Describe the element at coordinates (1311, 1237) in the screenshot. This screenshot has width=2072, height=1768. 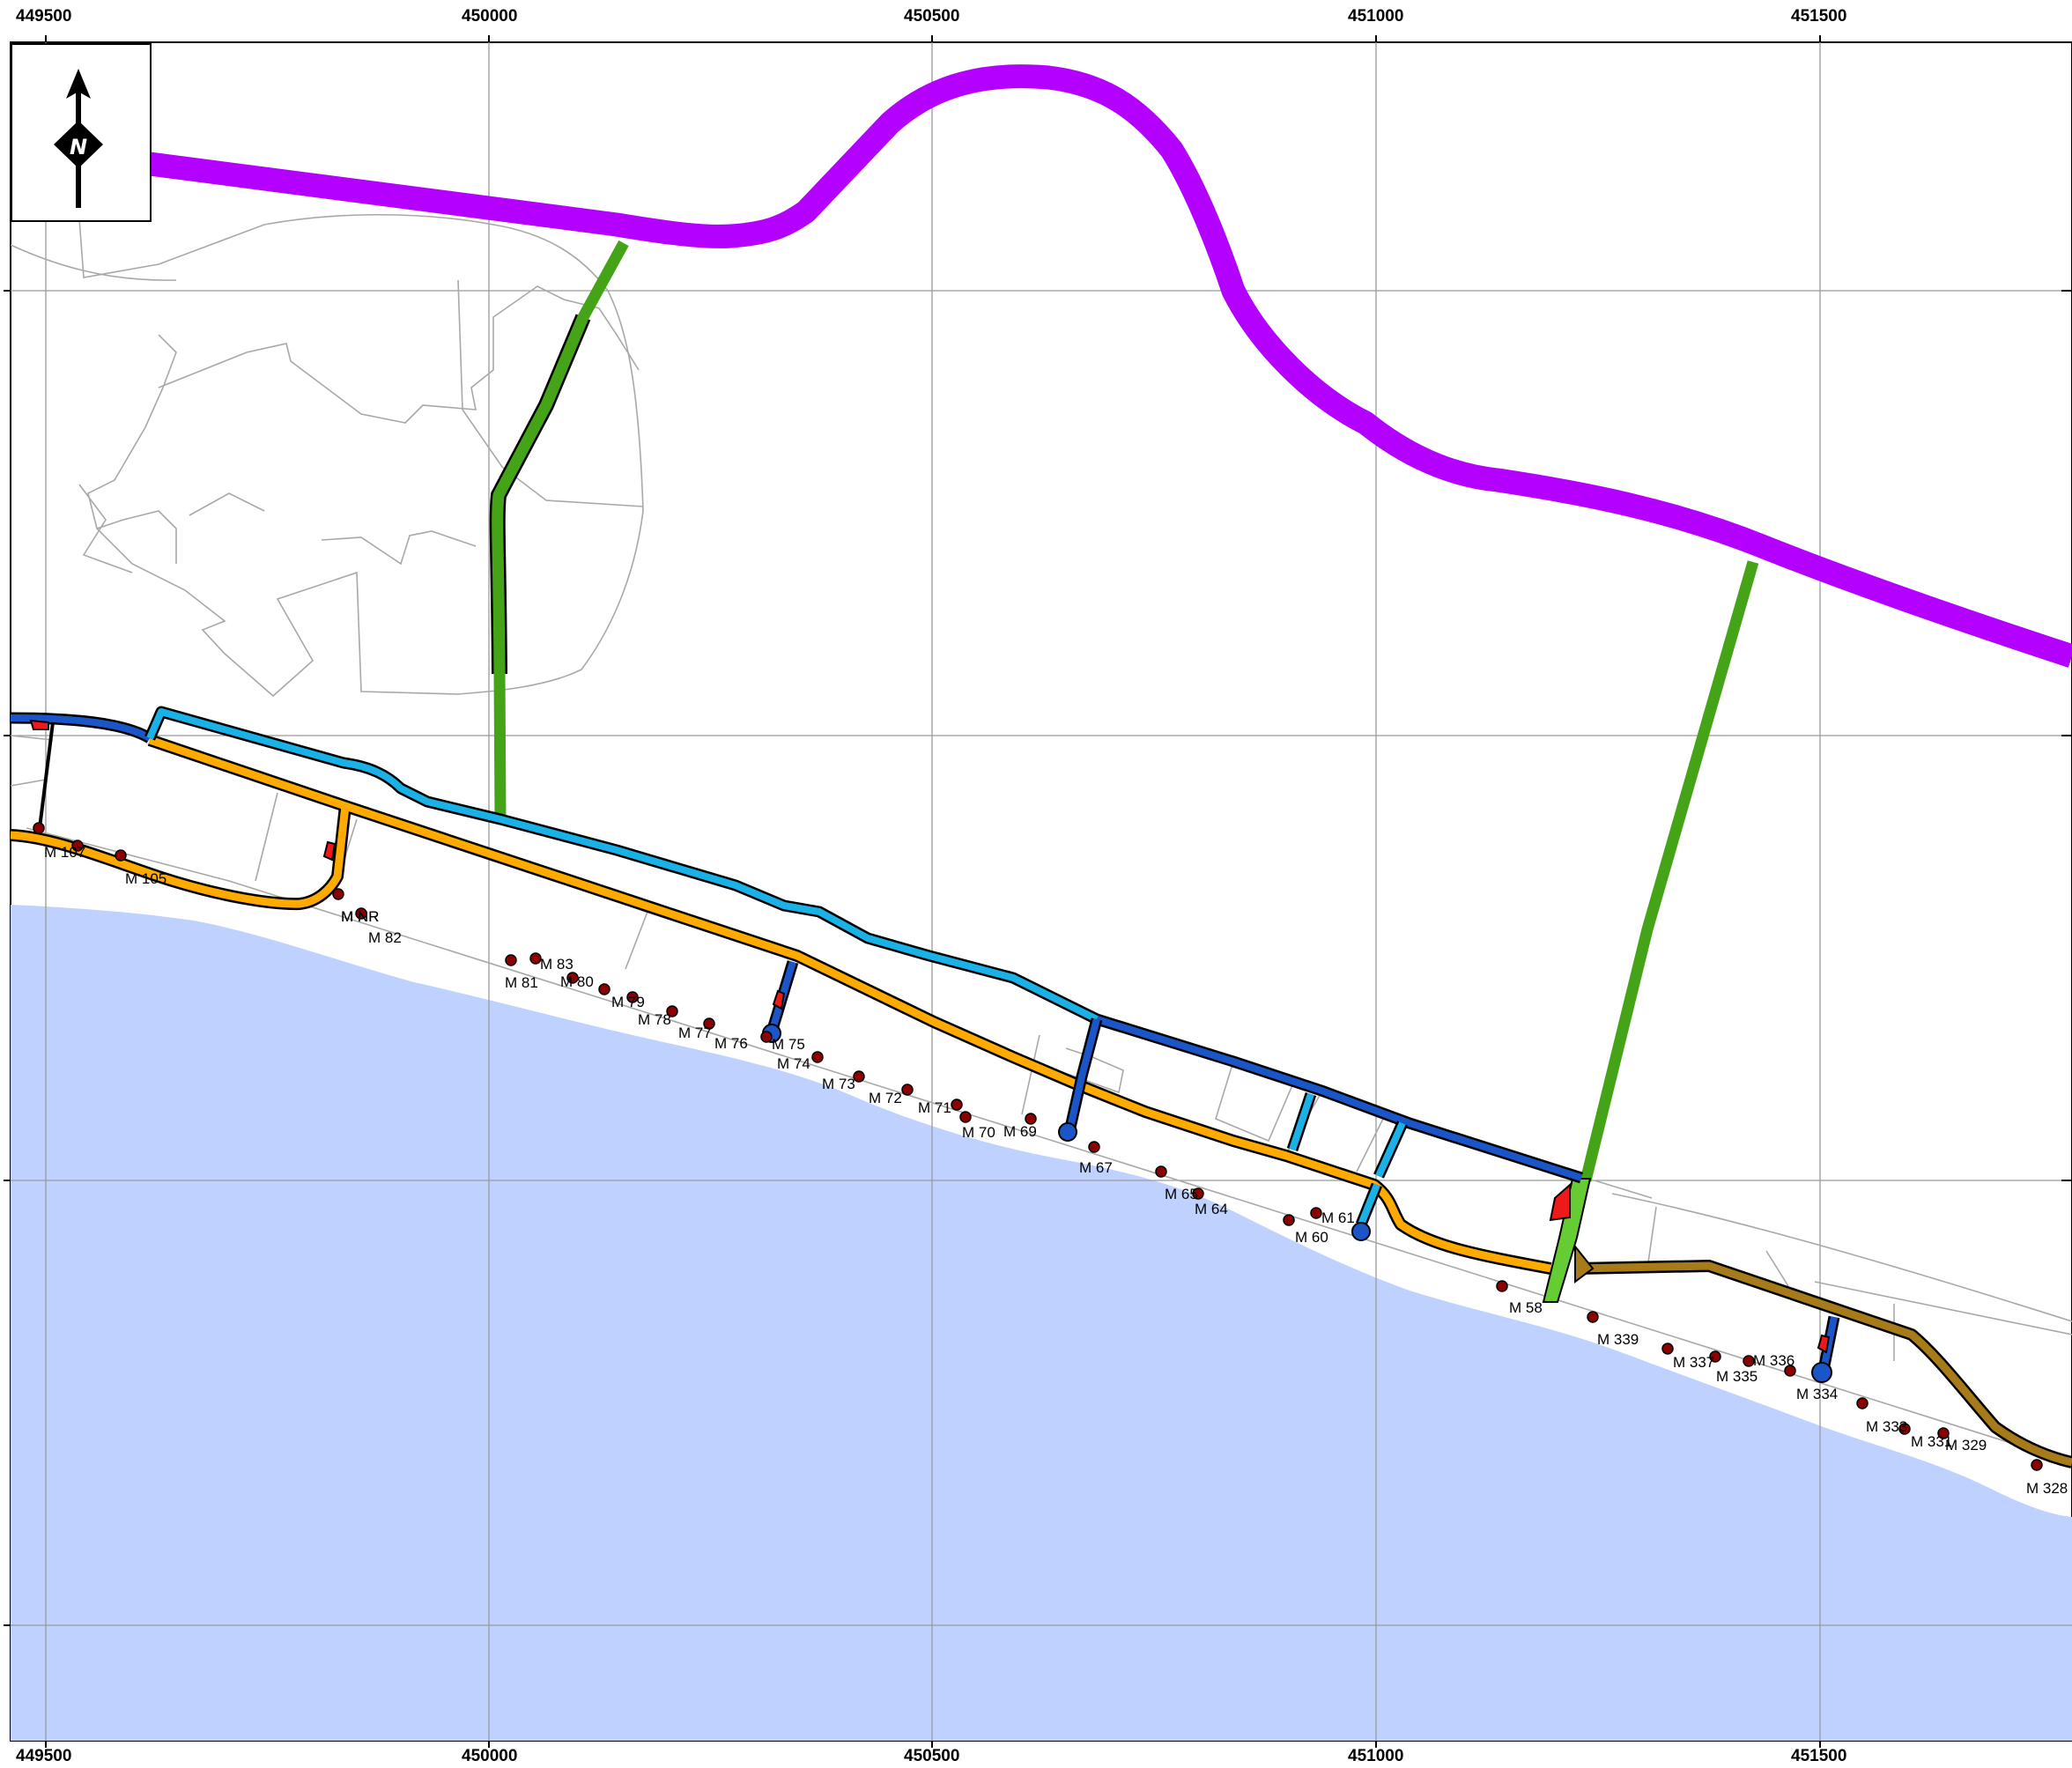
I see `monitoring-point-label: M 60` at that location.